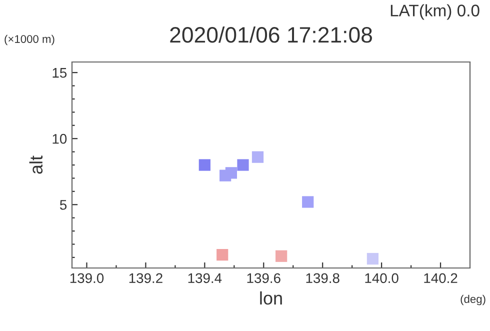 The width and height of the screenshot is (490, 331). I want to click on x-tick-label: 139.8, so click(323, 278).